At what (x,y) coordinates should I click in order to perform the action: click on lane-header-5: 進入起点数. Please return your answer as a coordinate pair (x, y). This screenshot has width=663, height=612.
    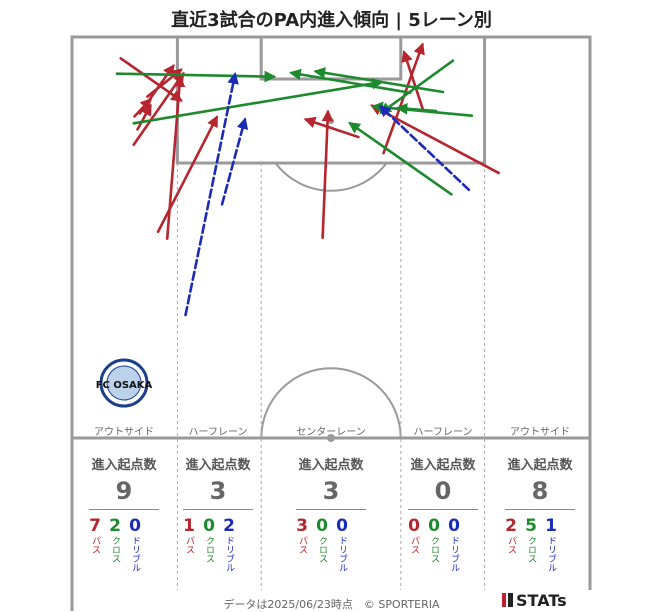
    Looking at the image, I should click on (540, 465).